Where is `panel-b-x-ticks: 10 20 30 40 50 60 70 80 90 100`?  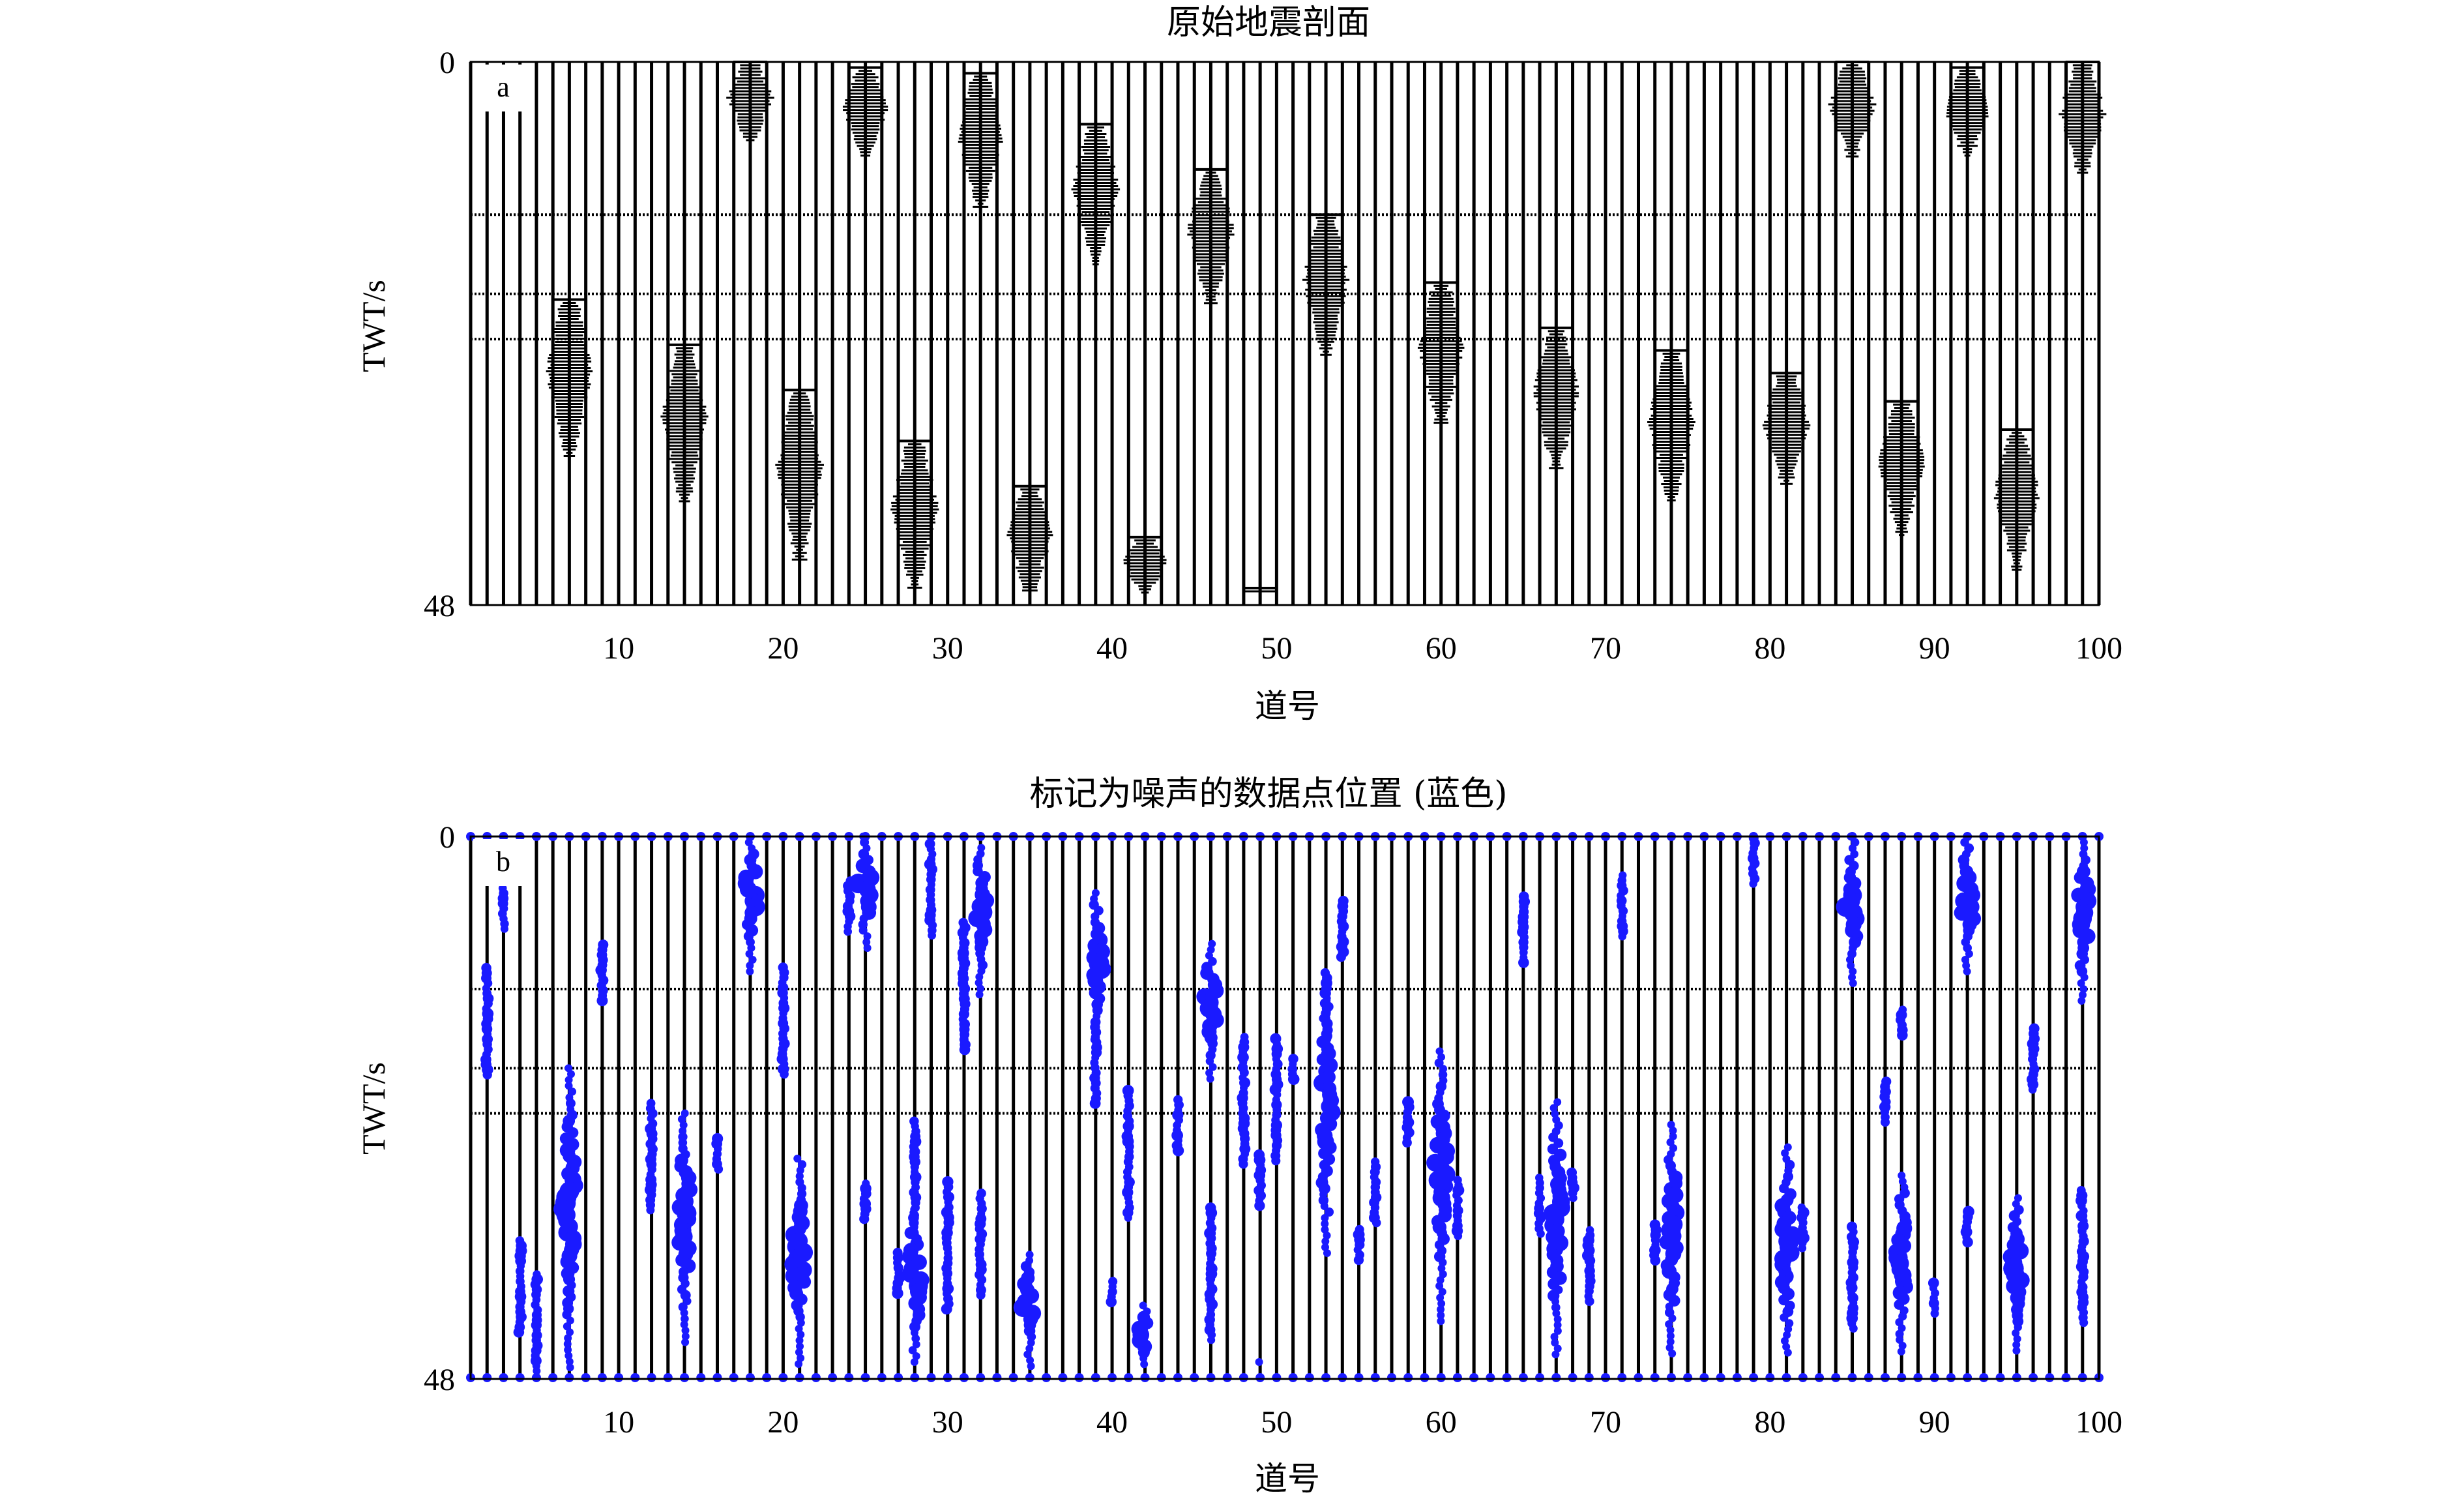
panel-b-x-ticks: 10 20 30 40 50 60 70 80 90 100 is located at coordinates (1363, 1422).